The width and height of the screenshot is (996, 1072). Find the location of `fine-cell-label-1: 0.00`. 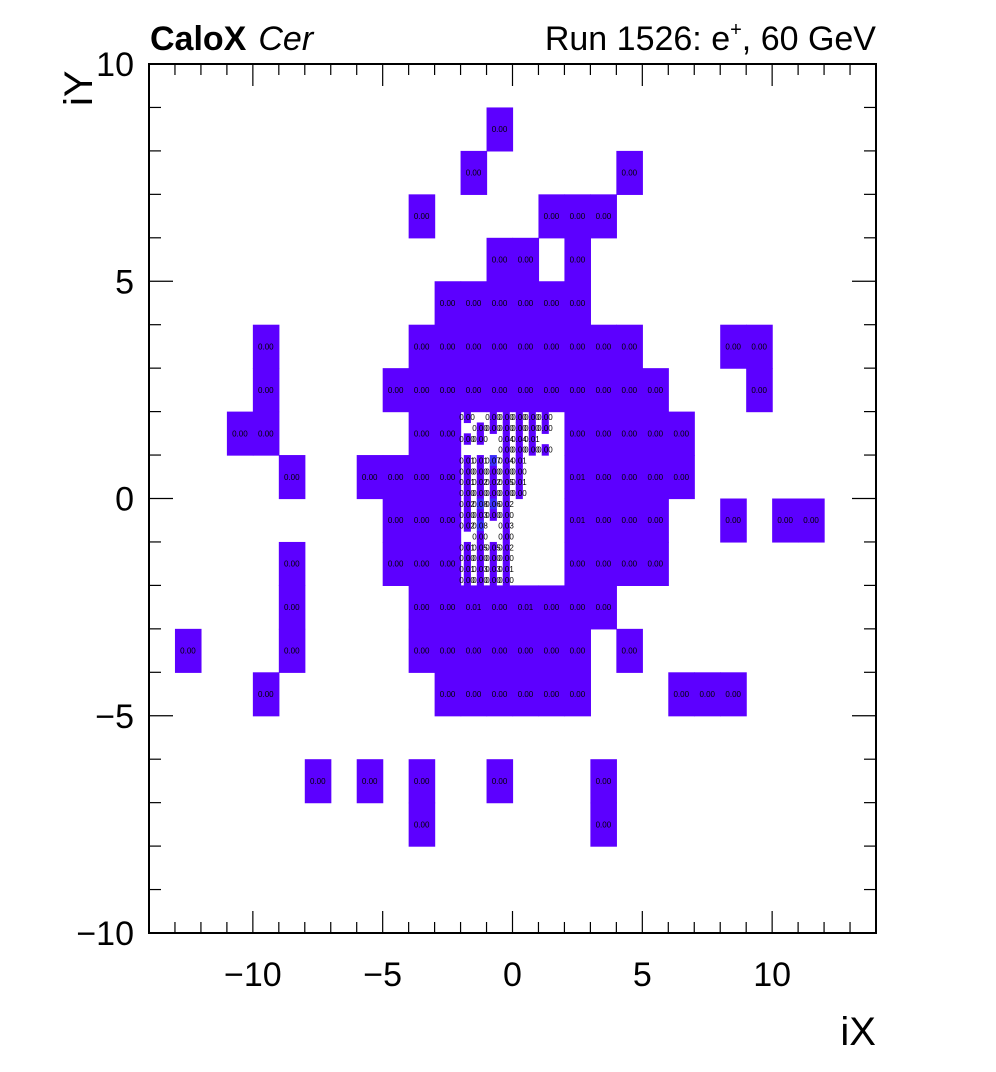

fine-cell-label-1: 0.00 is located at coordinates (493, 417).